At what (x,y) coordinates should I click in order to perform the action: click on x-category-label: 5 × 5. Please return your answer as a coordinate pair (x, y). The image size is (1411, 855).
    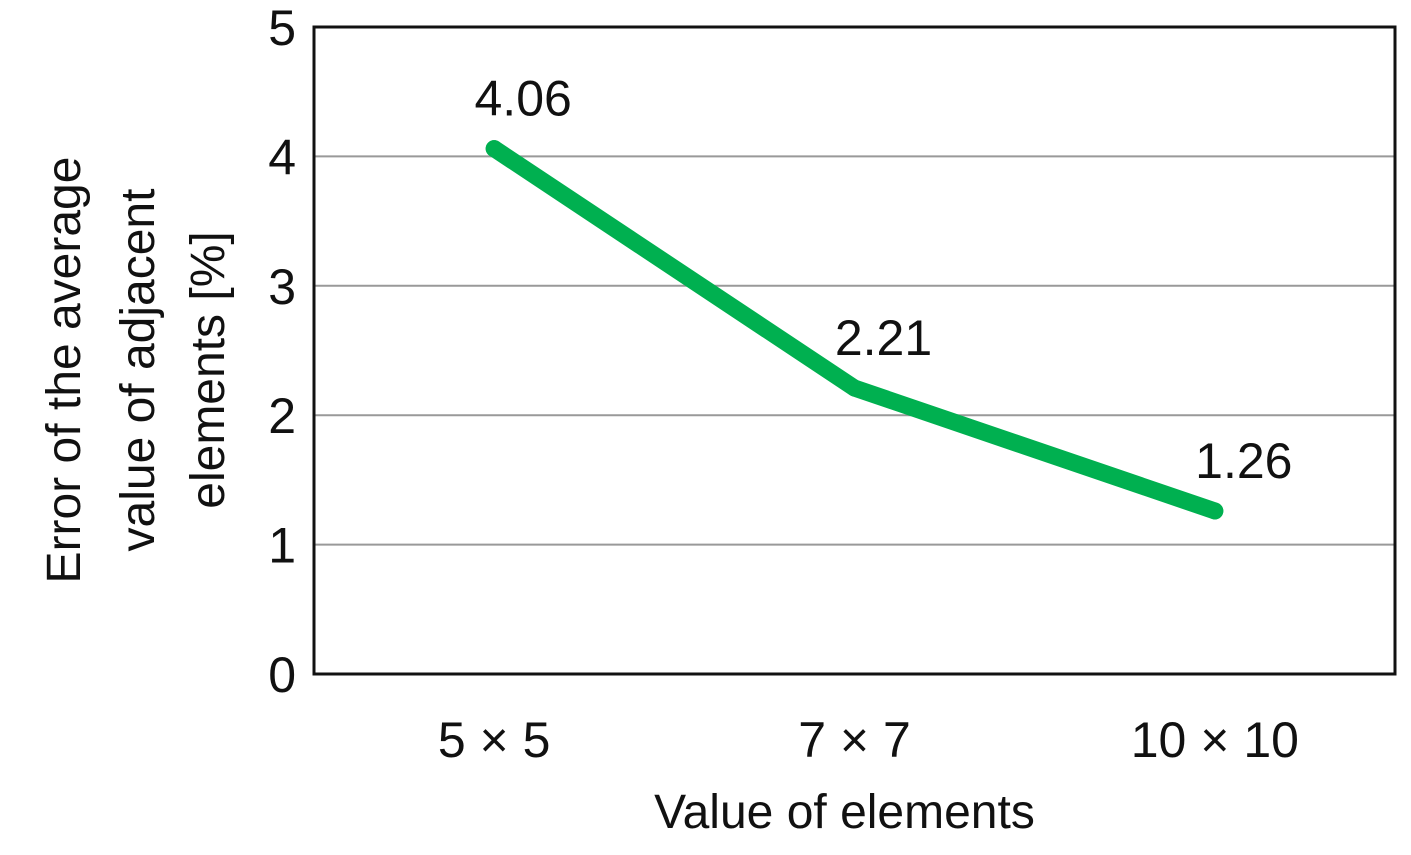
    Looking at the image, I should click on (494, 740).